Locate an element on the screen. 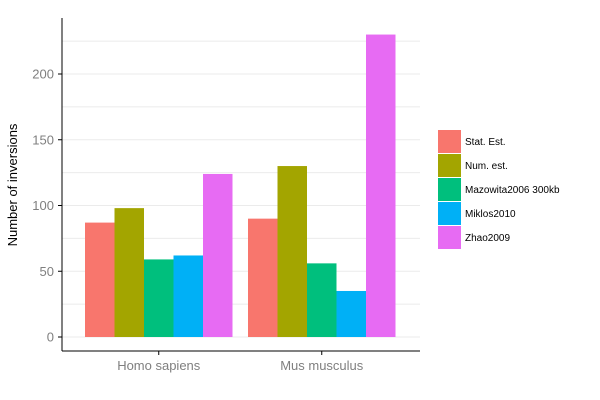  x-tick-label: Mus musculus is located at coordinates (322, 365).